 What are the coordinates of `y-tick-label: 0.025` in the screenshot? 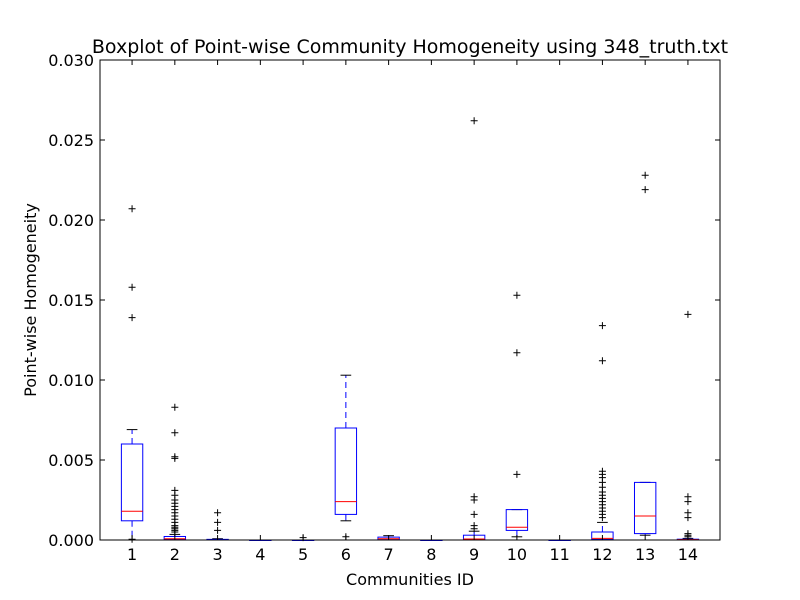 It's located at (71, 140).